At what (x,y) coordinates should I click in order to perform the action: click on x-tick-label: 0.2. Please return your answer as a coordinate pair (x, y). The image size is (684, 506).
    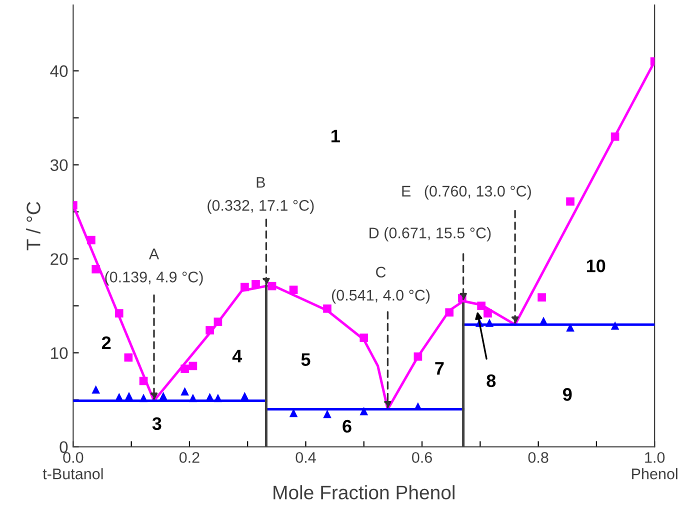
    Looking at the image, I should click on (189, 457).